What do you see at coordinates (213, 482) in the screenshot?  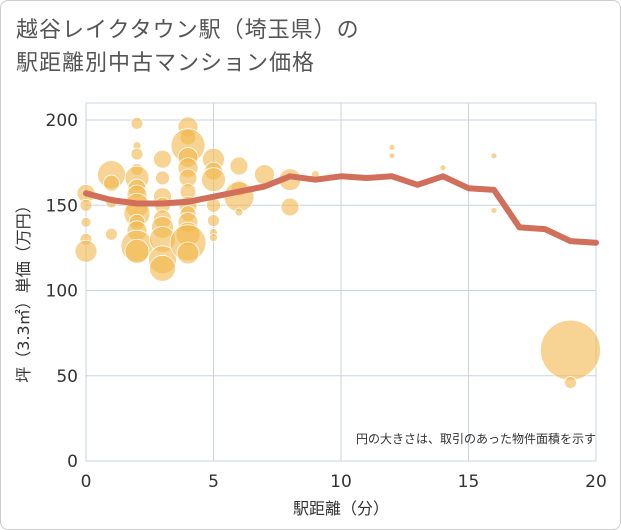 I see `x-tick-label: 5` at bounding box center [213, 482].